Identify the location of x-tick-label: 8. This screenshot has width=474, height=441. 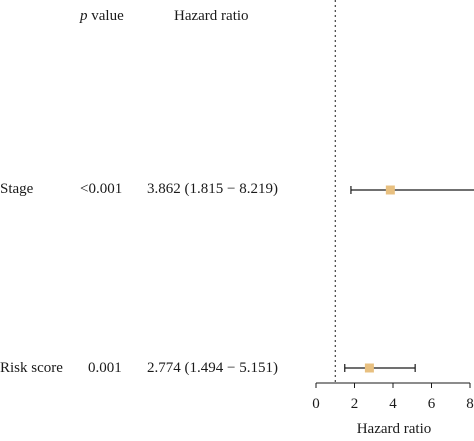
(470, 404).